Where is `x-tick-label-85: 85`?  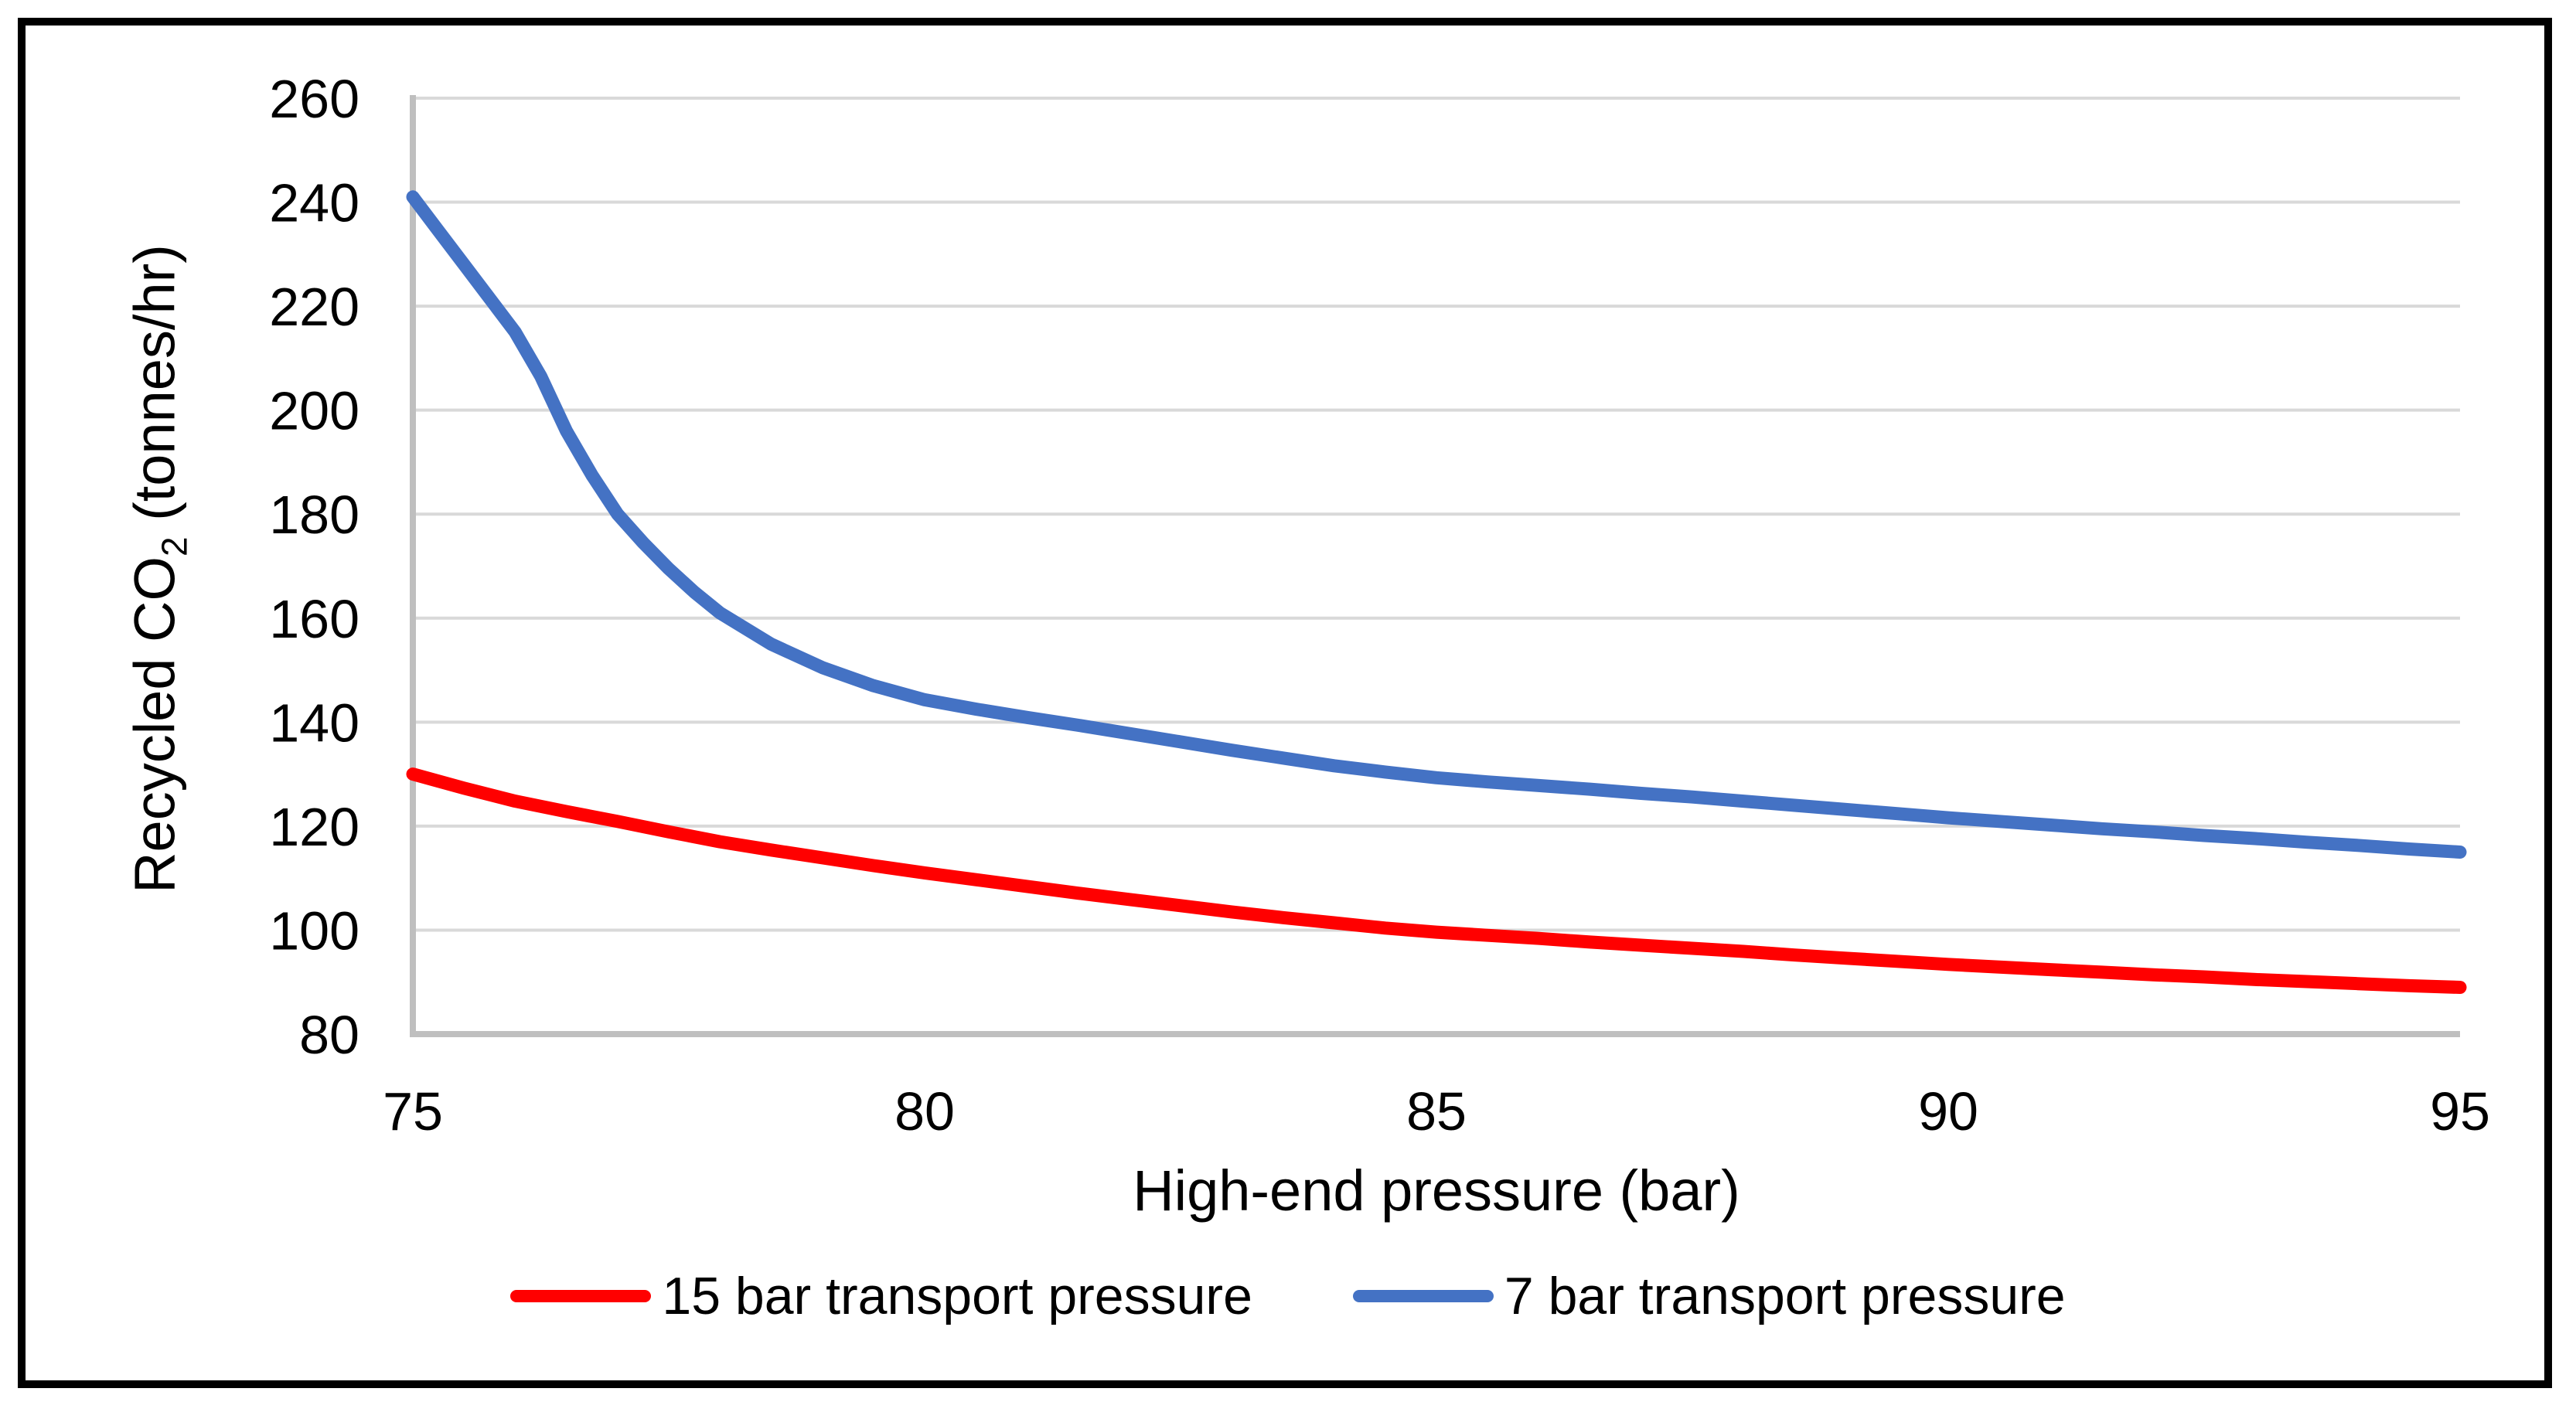 x-tick-label-85: 85 is located at coordinates (1436, 1111).